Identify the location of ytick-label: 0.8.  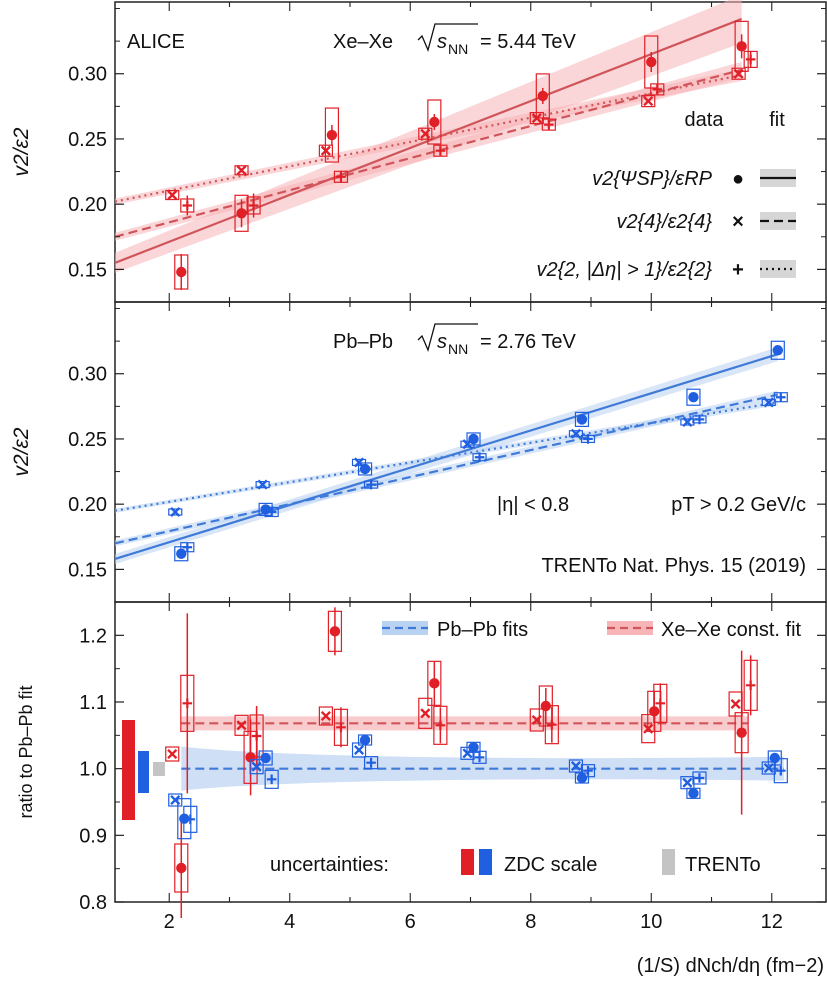
(93, 903).